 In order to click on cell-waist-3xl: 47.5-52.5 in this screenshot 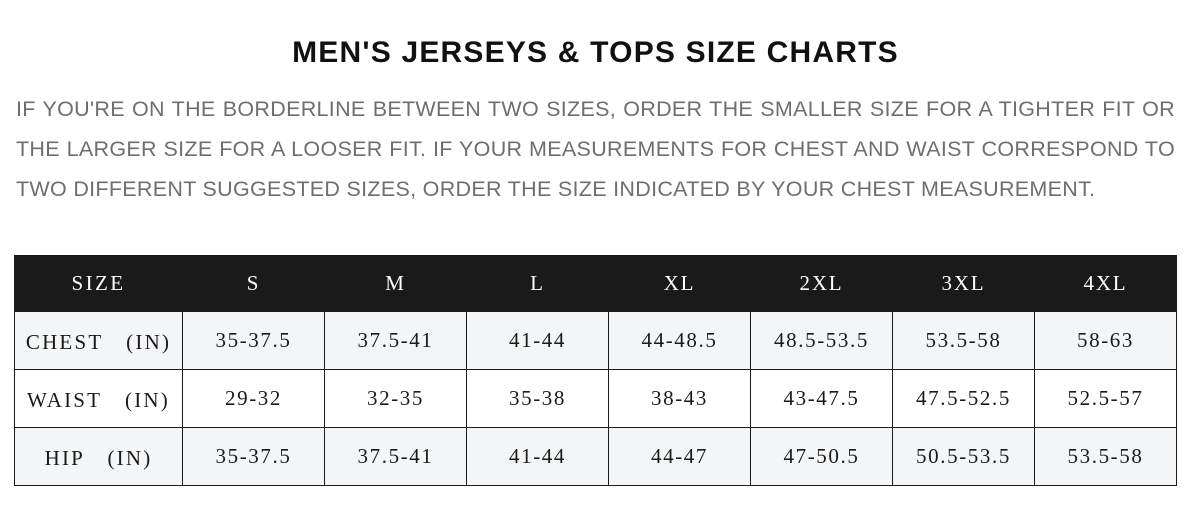, I will do `click(963, 398)`.